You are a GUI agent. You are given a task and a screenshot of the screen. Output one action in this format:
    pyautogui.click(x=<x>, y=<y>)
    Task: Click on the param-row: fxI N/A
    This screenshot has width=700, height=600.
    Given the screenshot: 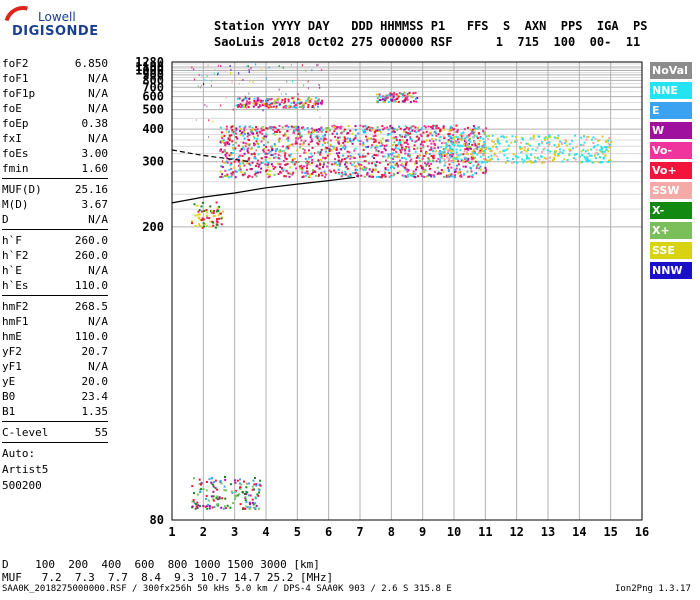 What is the action you would take?
    pyautogui.click(x=55, y=138)
    